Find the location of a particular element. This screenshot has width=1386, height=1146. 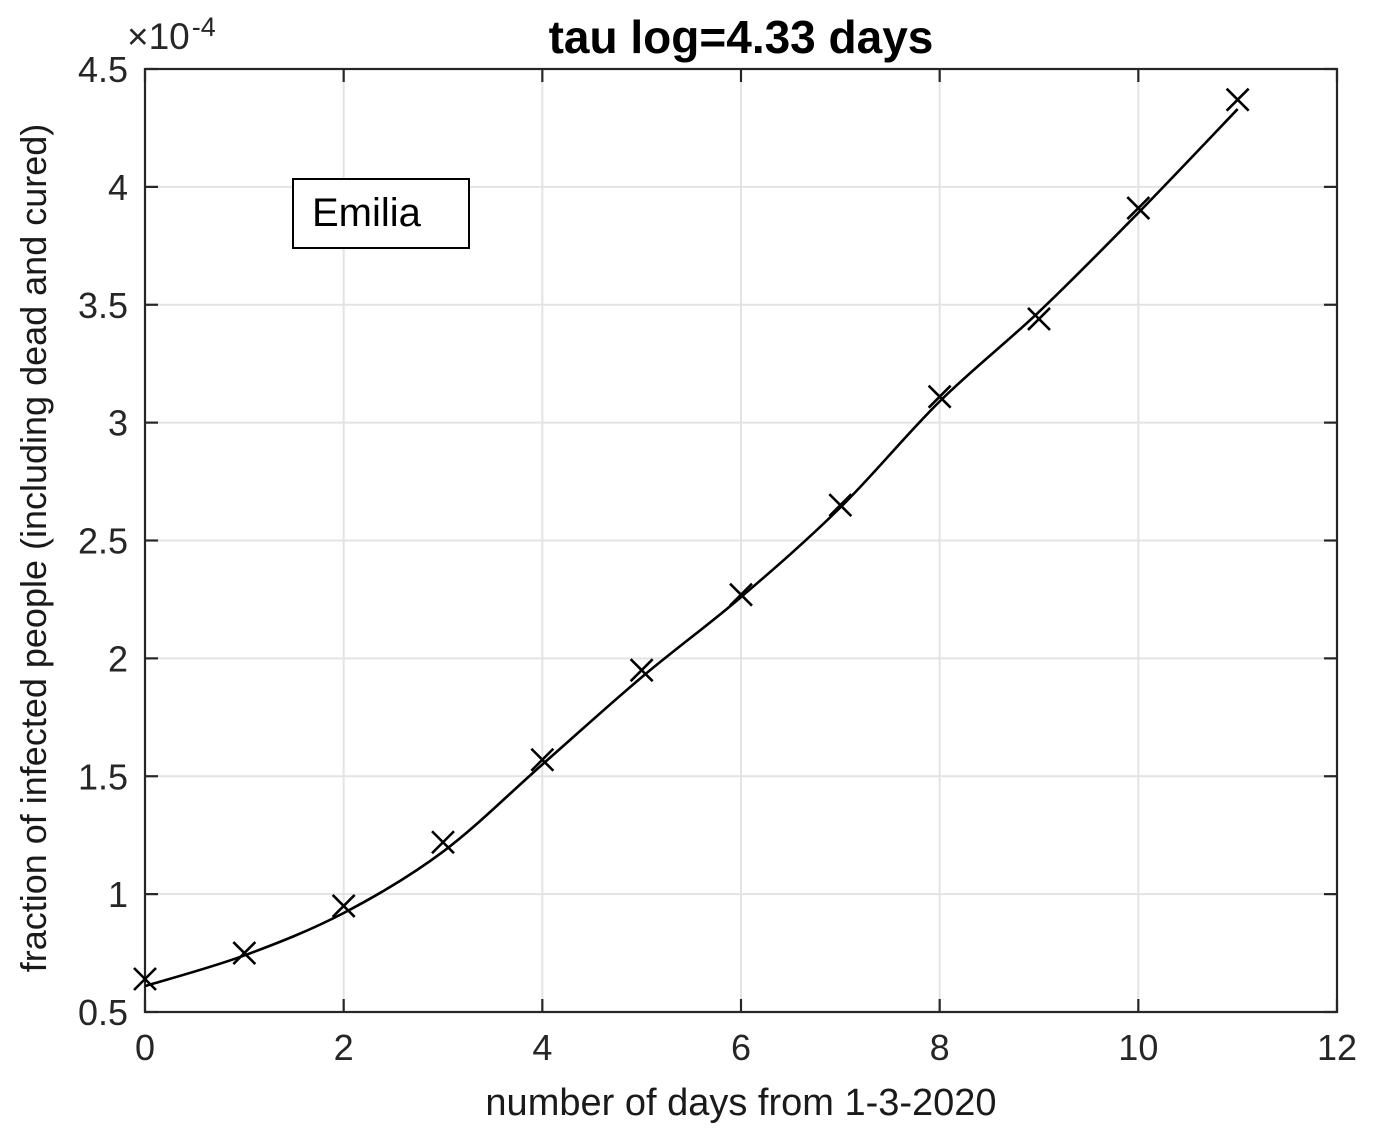

y-tick-label: 1.5 is located at coordinates (103, 776).